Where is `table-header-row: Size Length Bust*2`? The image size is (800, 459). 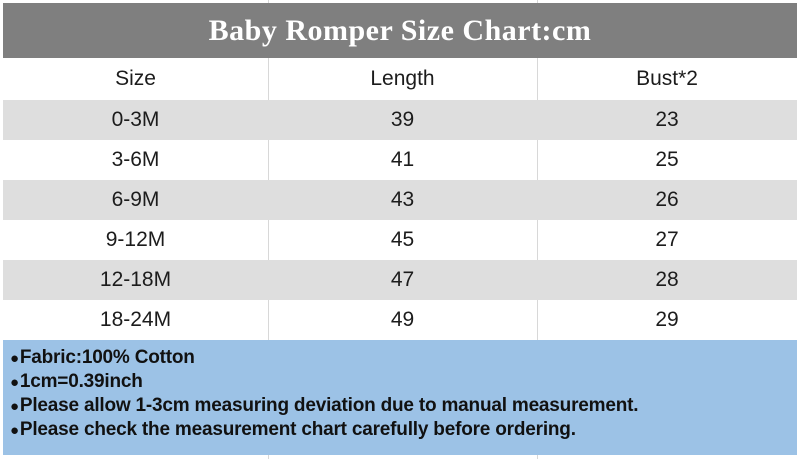 table-header-row: Size Length Bust*2 is located at coordinates (400, 79).